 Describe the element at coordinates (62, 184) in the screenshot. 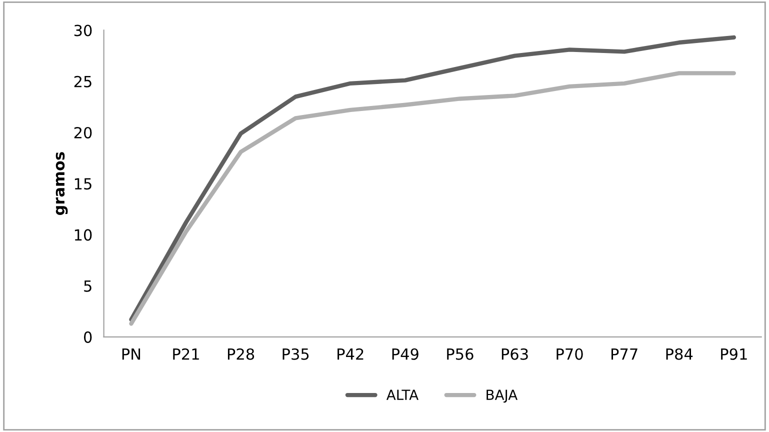

I see `y-axis-title: gramos` at that location.